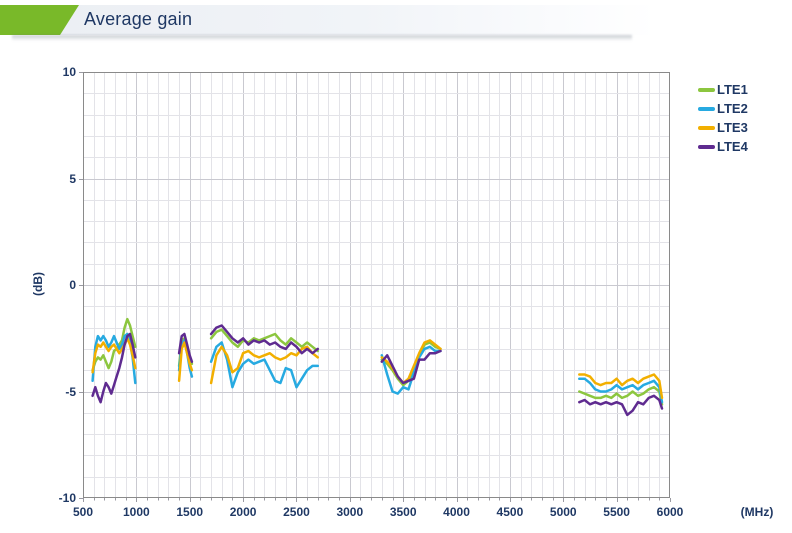 This screenshot has width=792, height=533. Describe the element at coordinates (72, 178) in the screenshot. I see `y-tick-label: 5` at that location.